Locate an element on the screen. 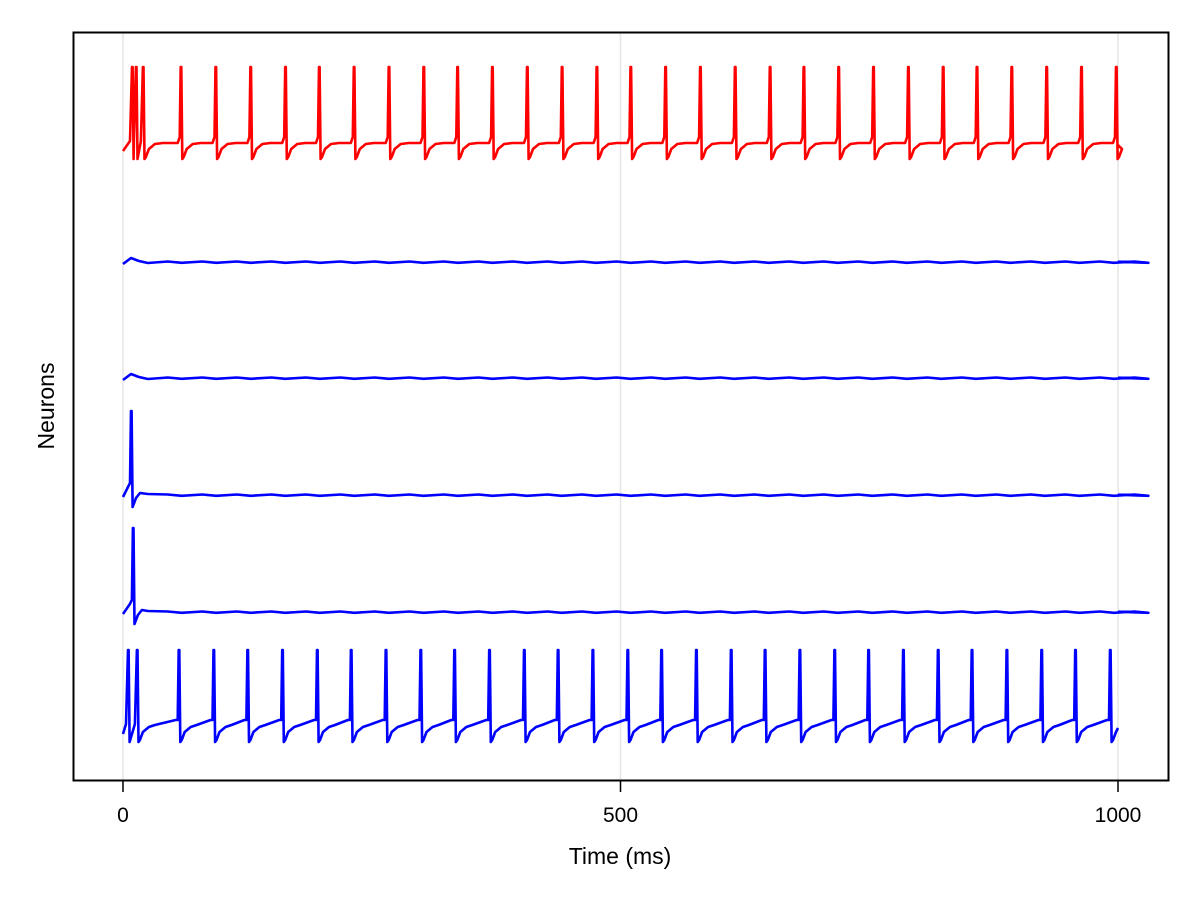 This screenshot has width=1200, height=900. x-tick-label: 500 is located at coordinates (620, 815).